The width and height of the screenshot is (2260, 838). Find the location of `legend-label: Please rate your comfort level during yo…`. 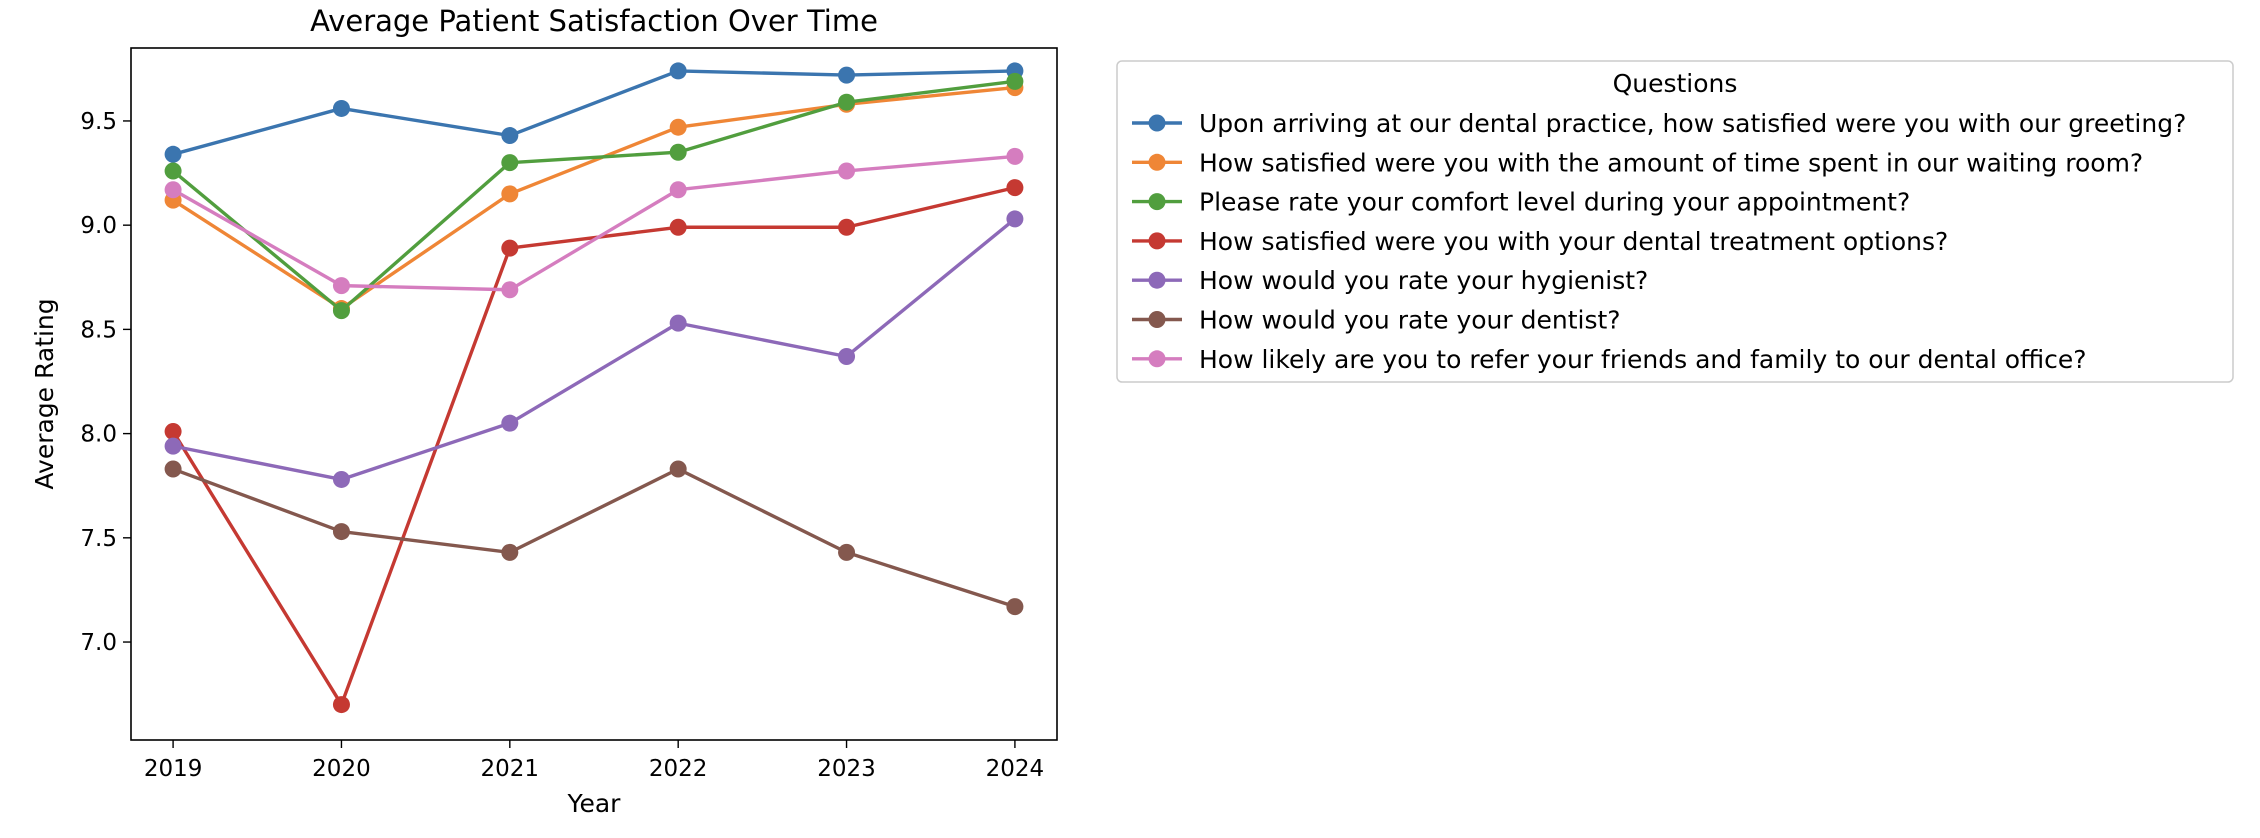

legend-label: Please rate your comfort level during yo… is located at coordinates (1554, 202).